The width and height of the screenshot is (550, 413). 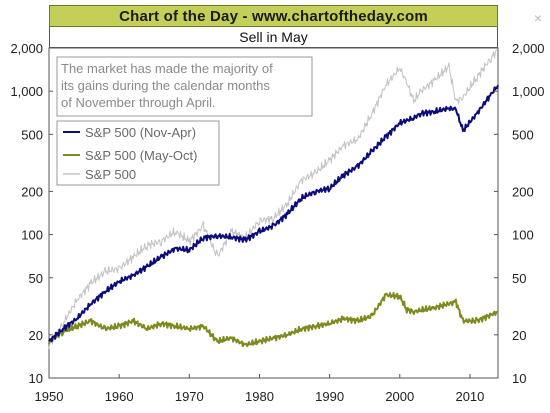 What do you see at coordinates (36, 278) in the screenshot?
I see `y-tick-label-left: 50` at bounding box center [36, 278].